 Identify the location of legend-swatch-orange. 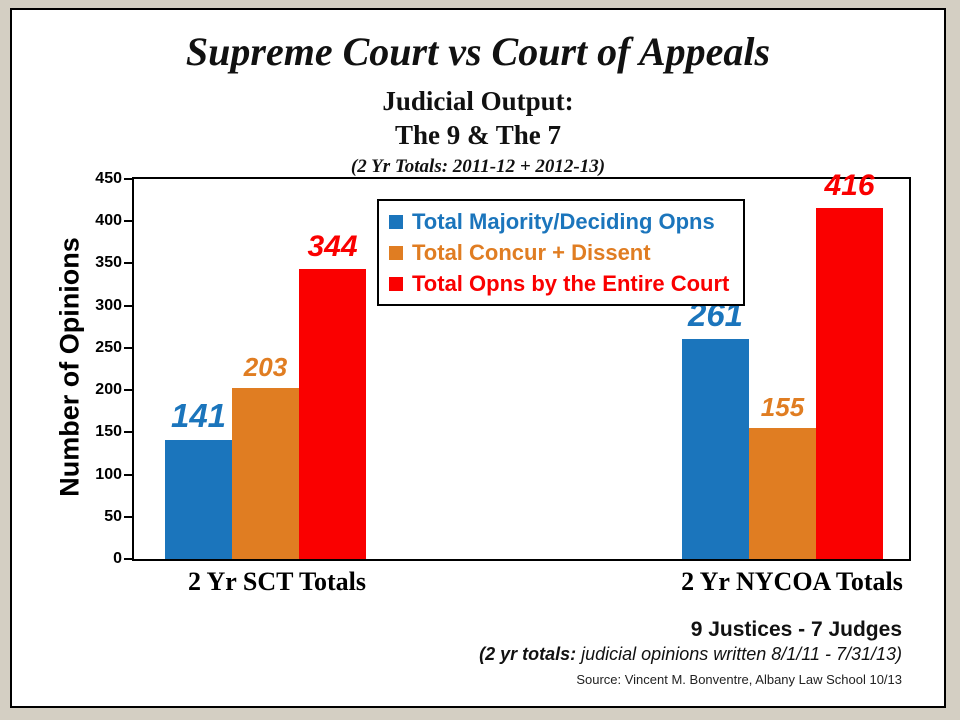
(396, 252).